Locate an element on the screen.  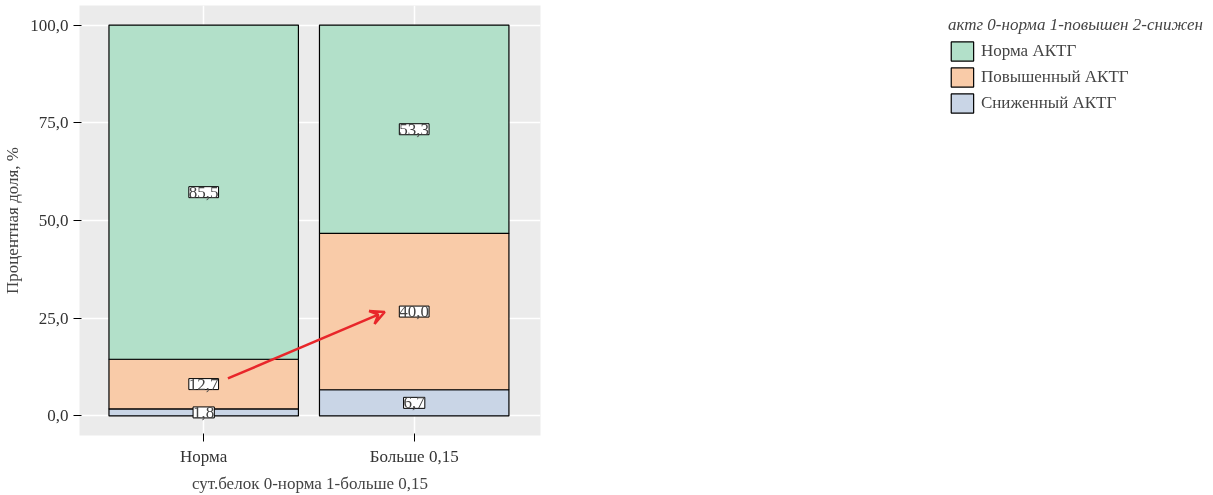
y-axis-title: Процентная доля, % is located at coordinates (13, 220).